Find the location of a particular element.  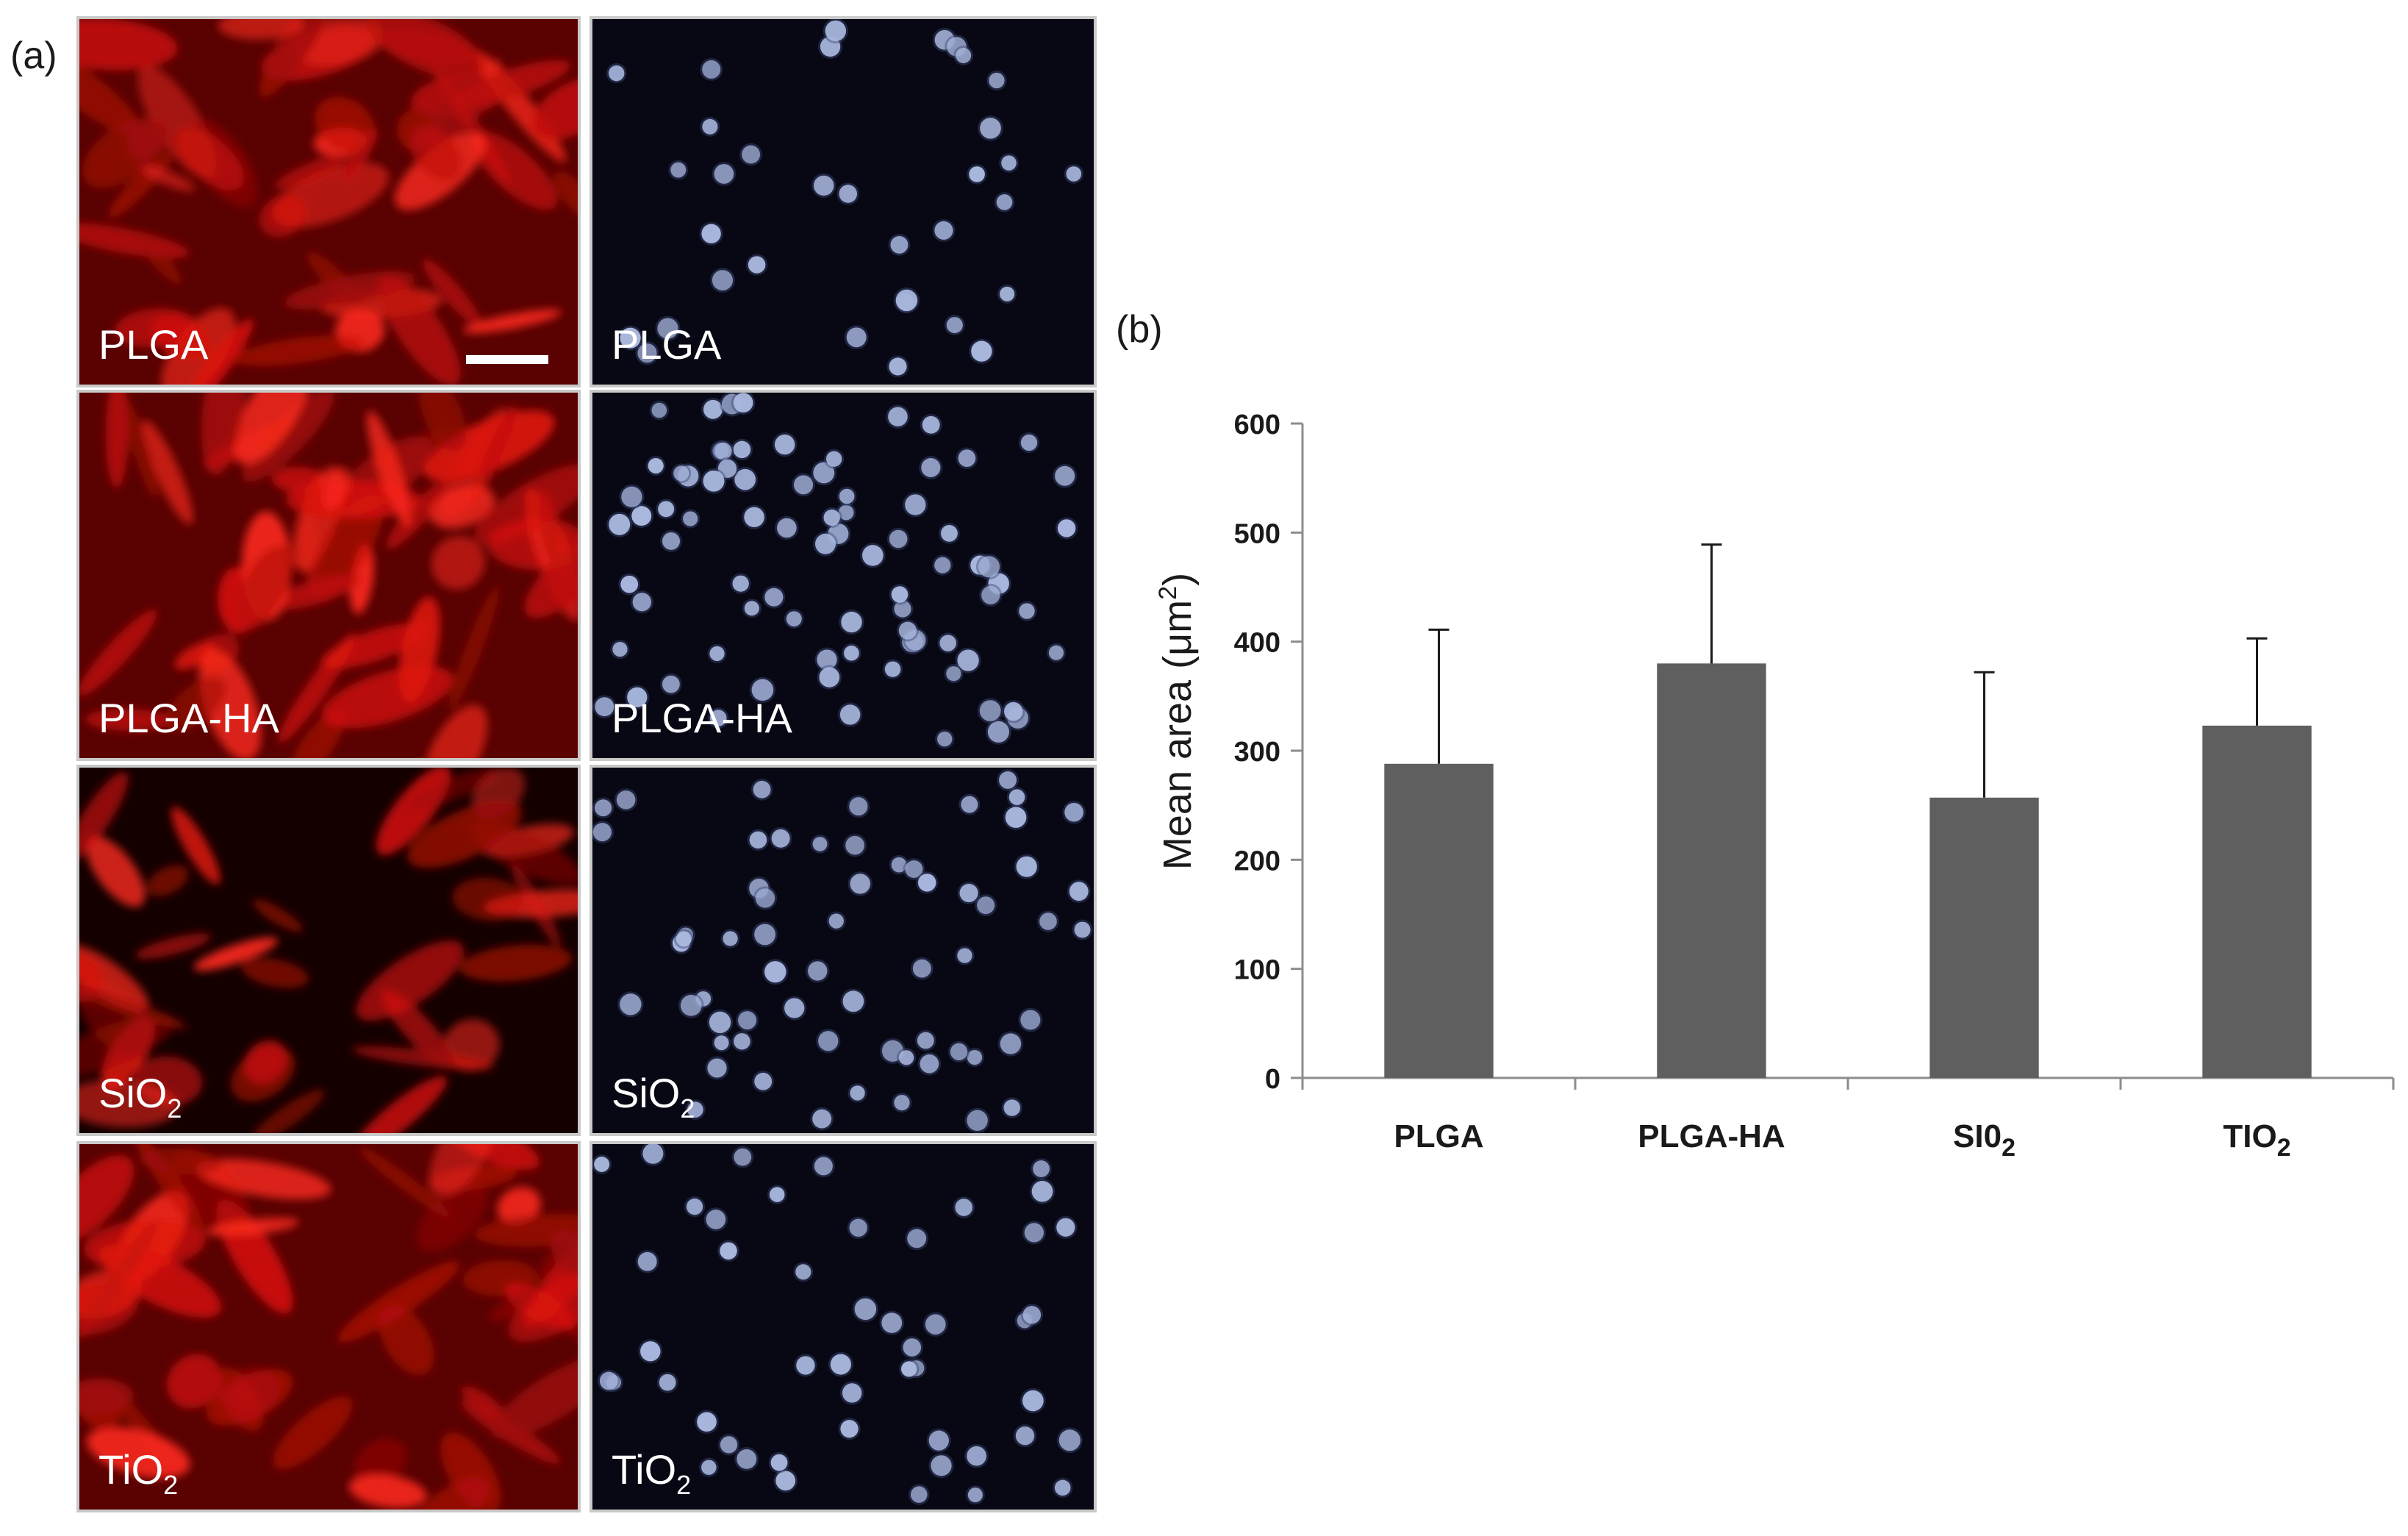

actin-micrograph-sio2: SiO2 is located at coordinates (329, 950).